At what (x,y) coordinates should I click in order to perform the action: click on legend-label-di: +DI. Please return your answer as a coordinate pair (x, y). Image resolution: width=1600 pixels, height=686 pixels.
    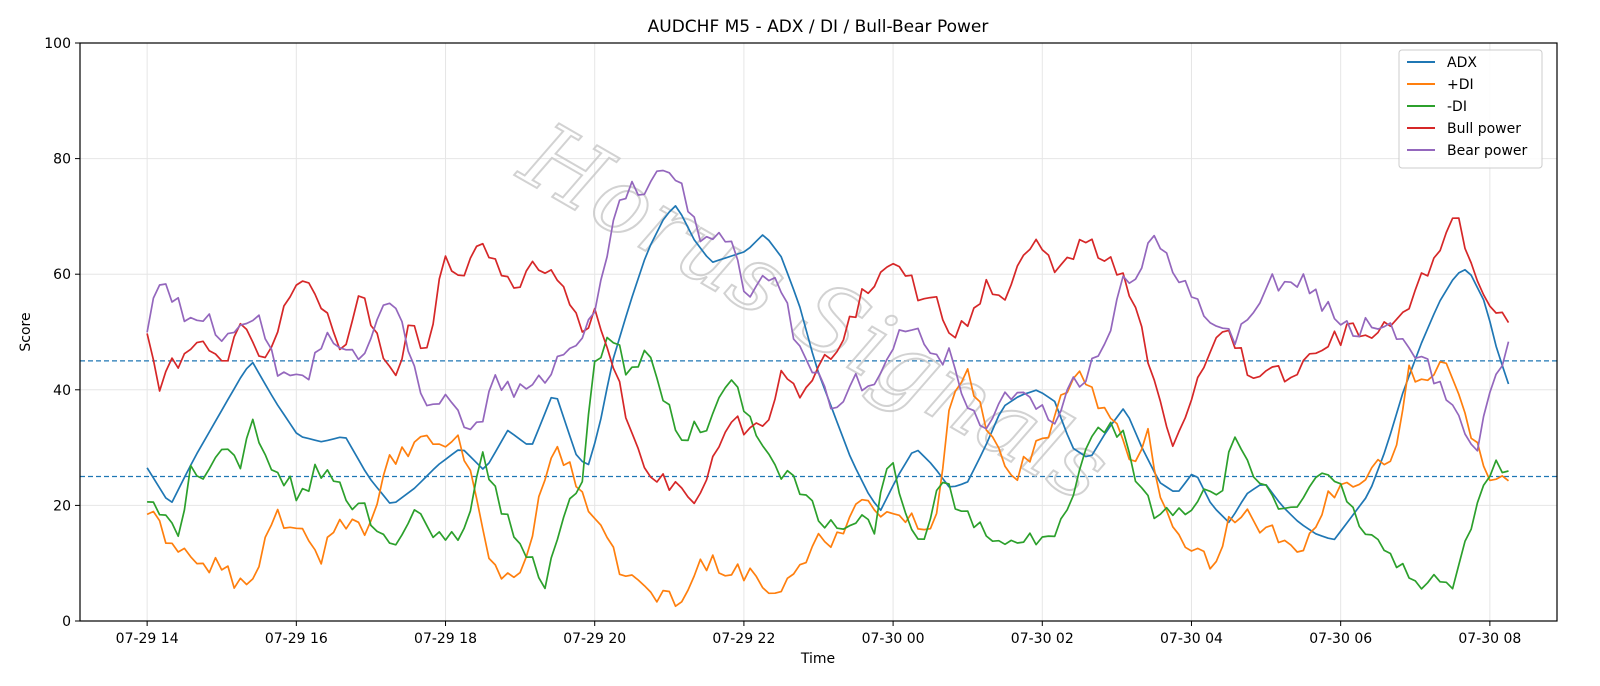
    Looking at the image, I should click on (1460, 85).